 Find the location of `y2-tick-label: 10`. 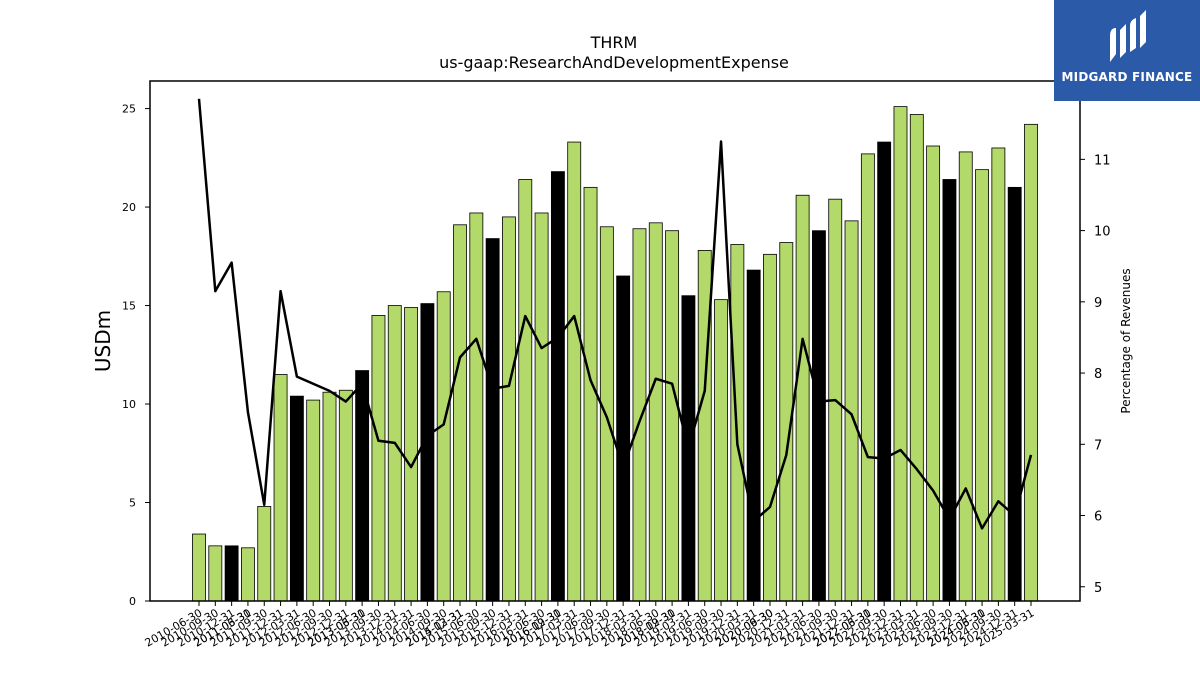

y2-tick-label: 10 is located at coordinates (1102, 232).